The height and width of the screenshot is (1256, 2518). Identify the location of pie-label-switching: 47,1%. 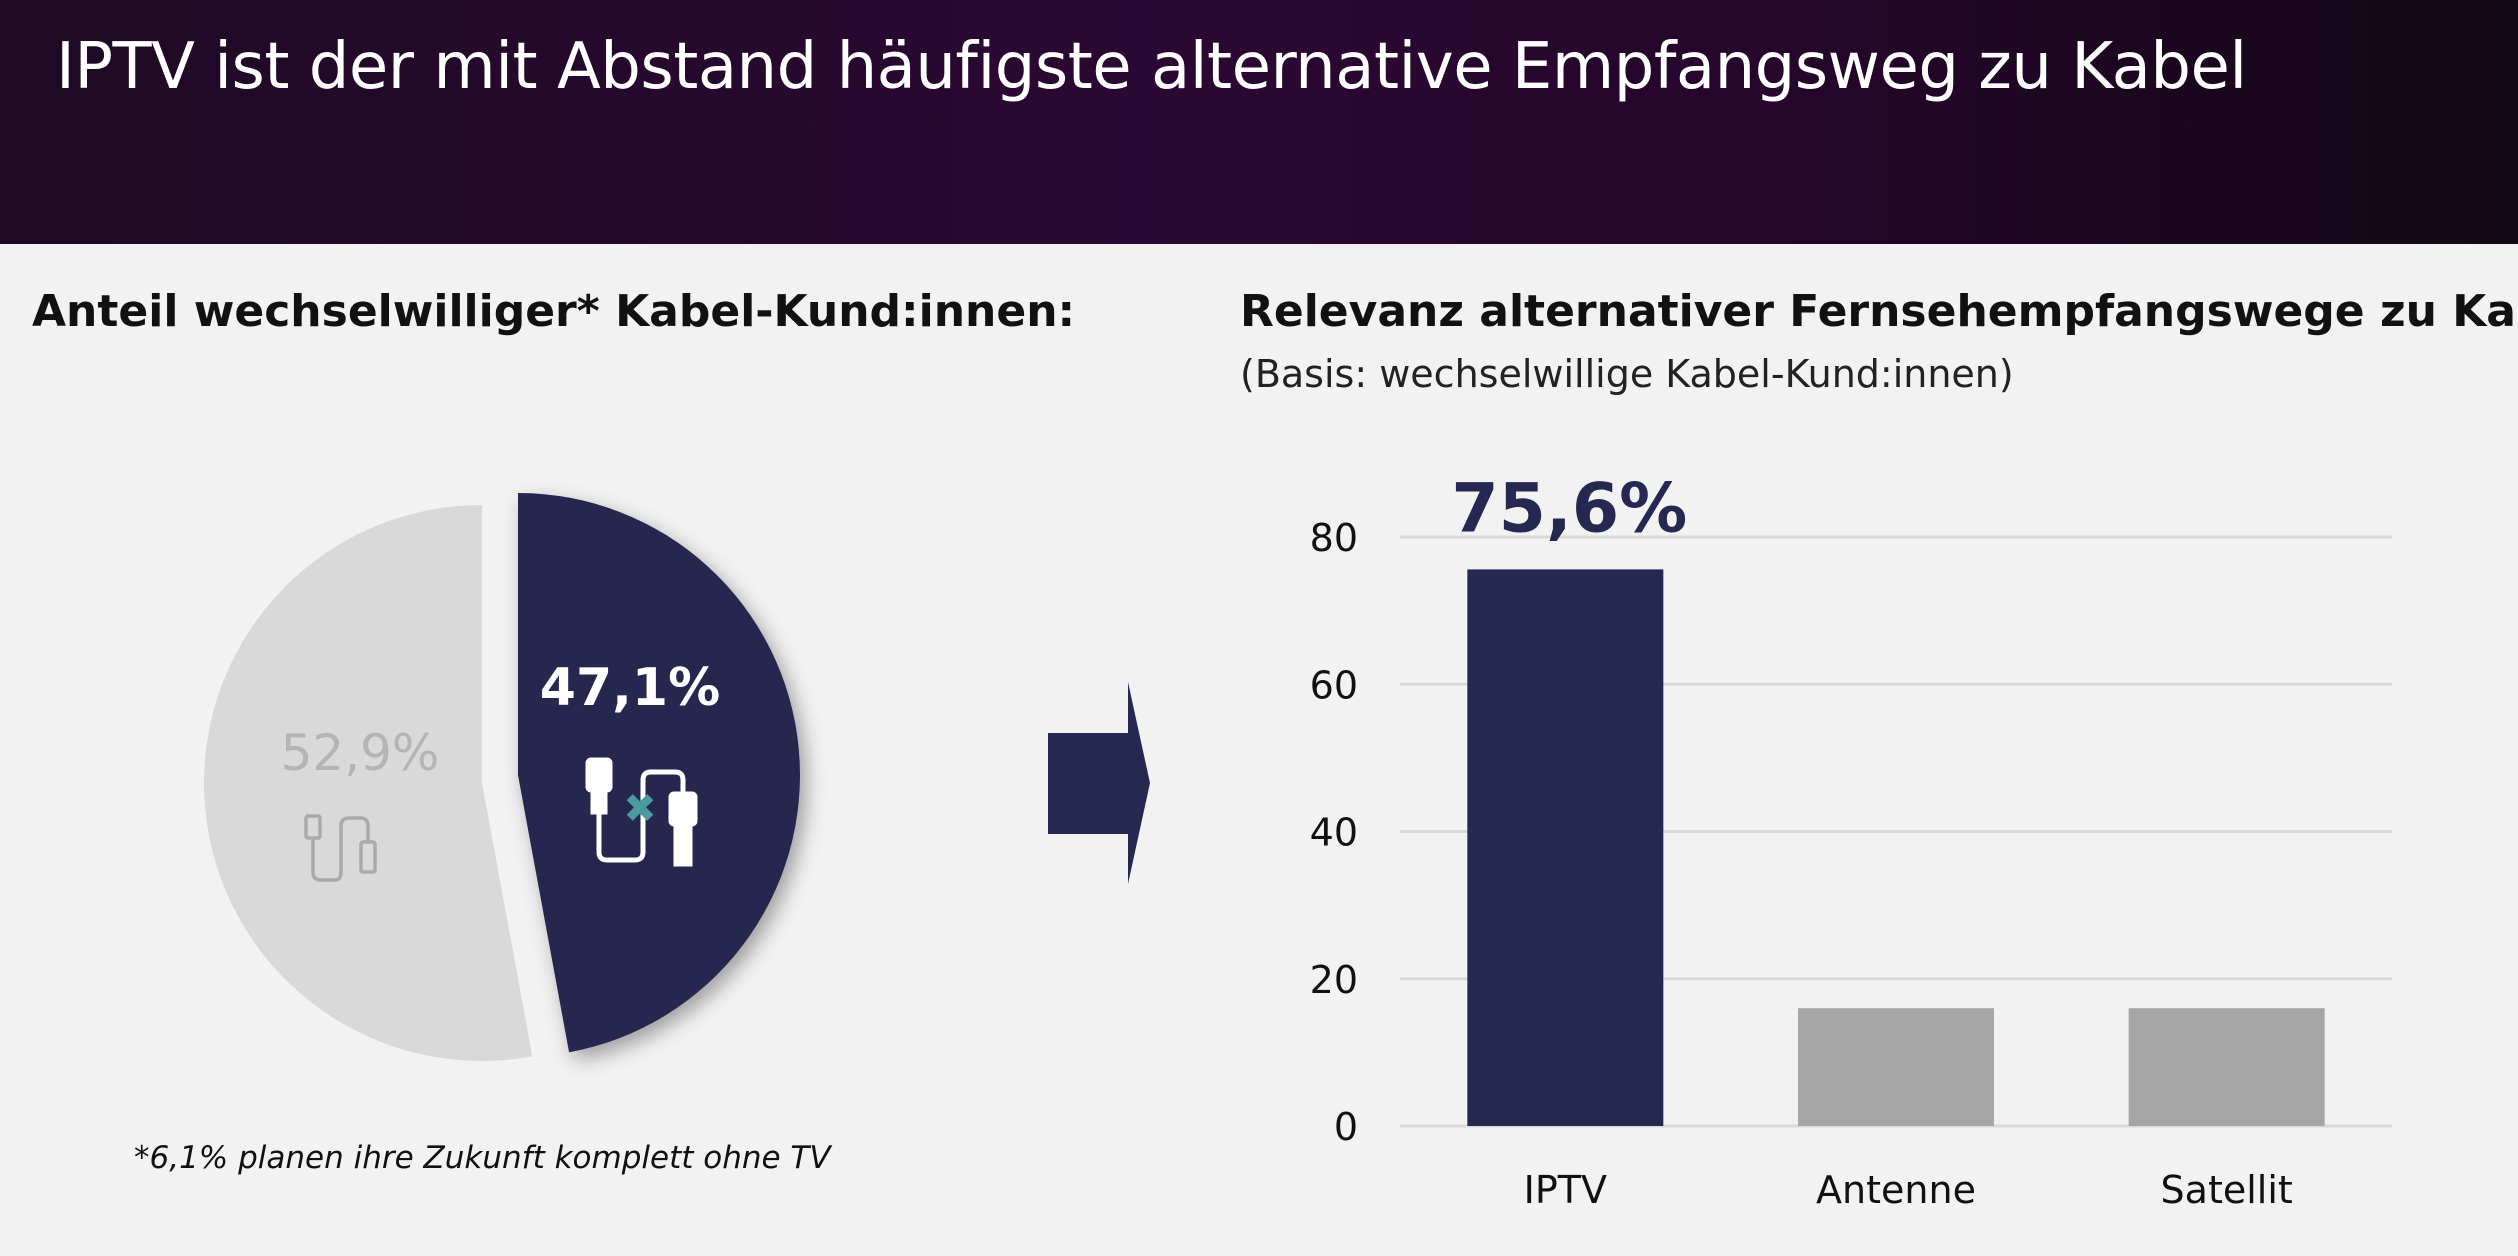
(630, 688).